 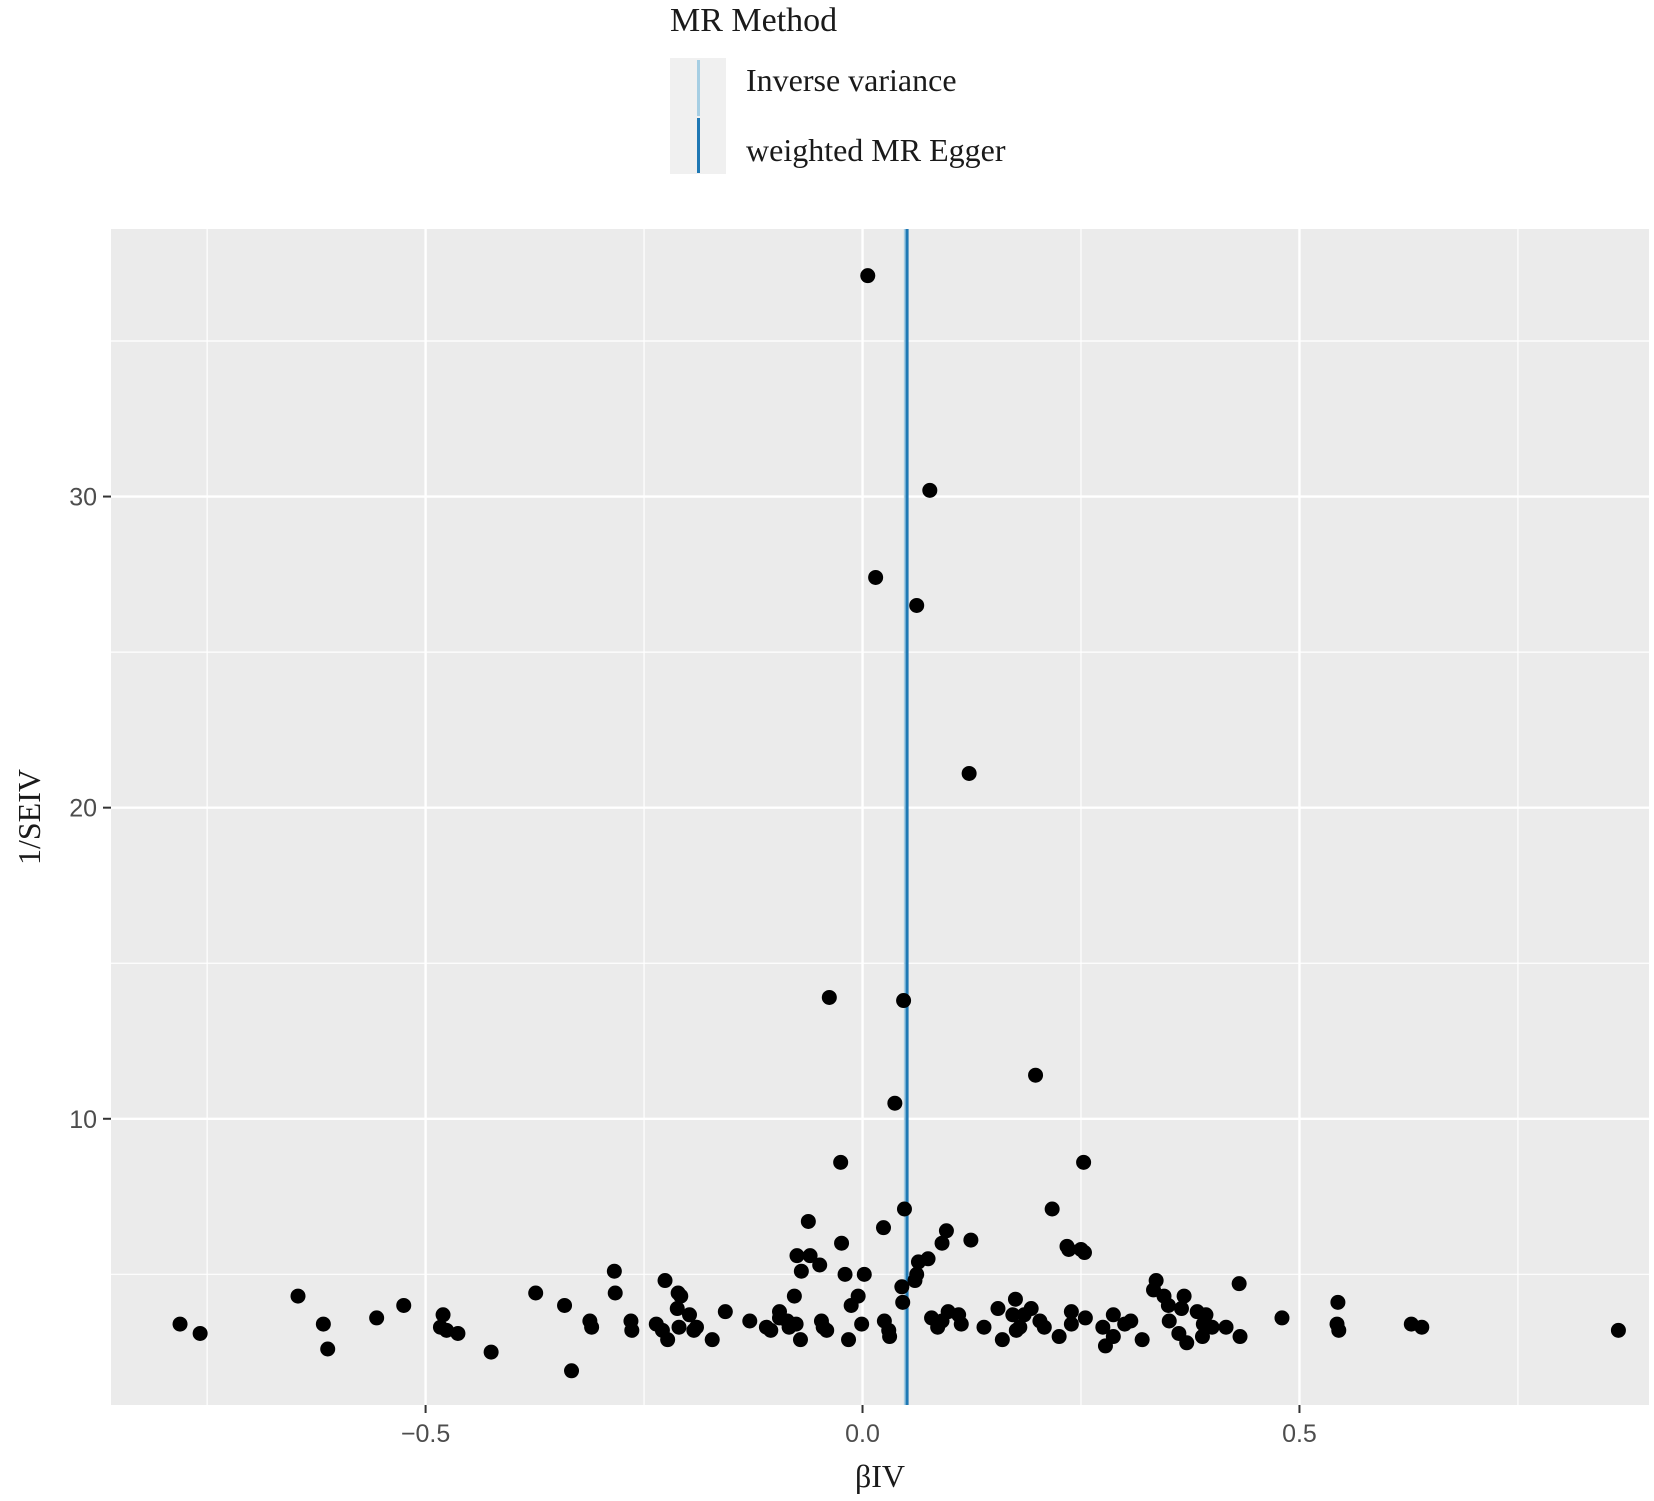 I want to click on mr-estimate-lines, so click(x=906, y=817).